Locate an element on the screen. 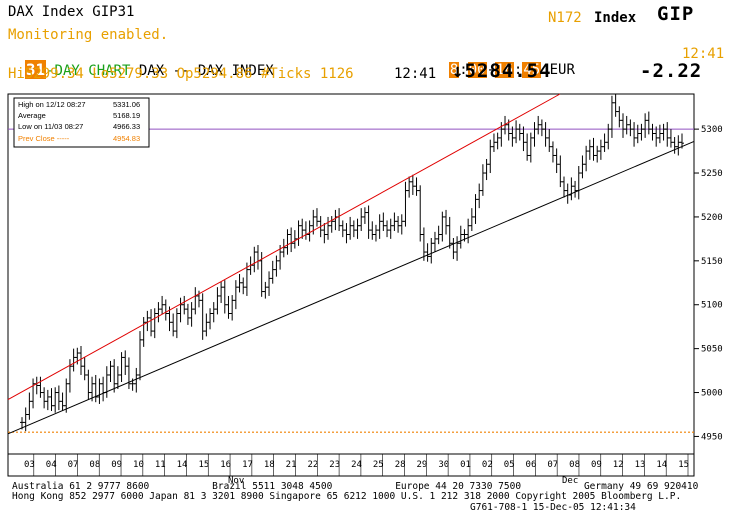  clock: 12:41 is located at coordinates (703, 54).